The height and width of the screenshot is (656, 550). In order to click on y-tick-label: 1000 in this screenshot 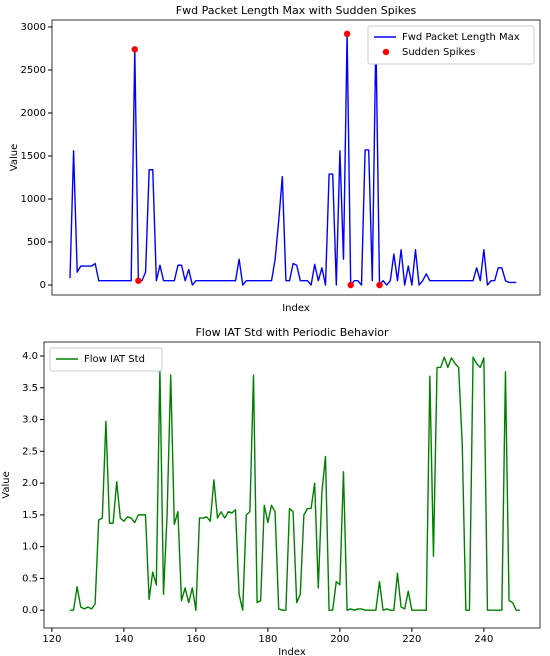, I will do `click(33, 199)`.